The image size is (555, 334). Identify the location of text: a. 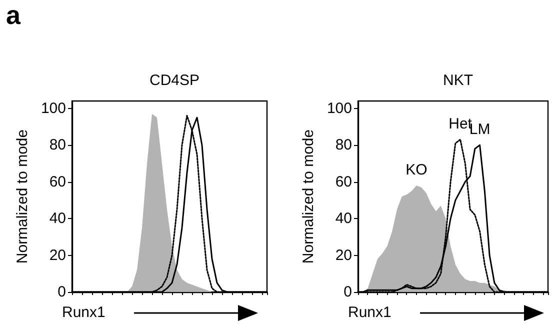
(13, 15).